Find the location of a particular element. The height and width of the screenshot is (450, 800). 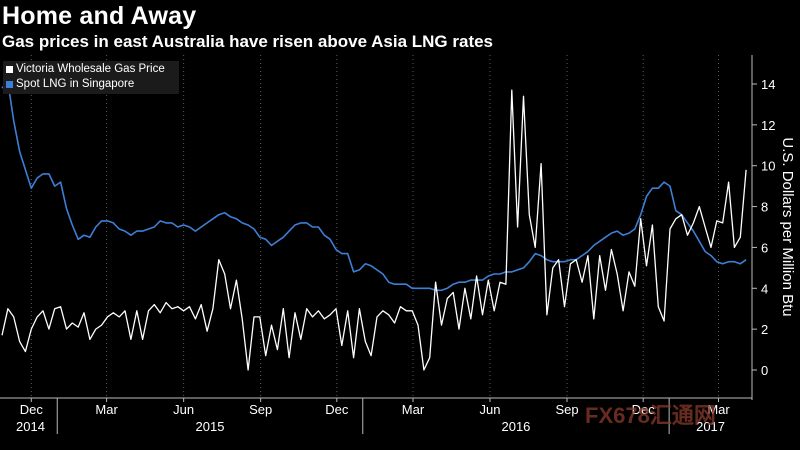

y-tick-label-6: 6 is located at coordinates (764, 247).